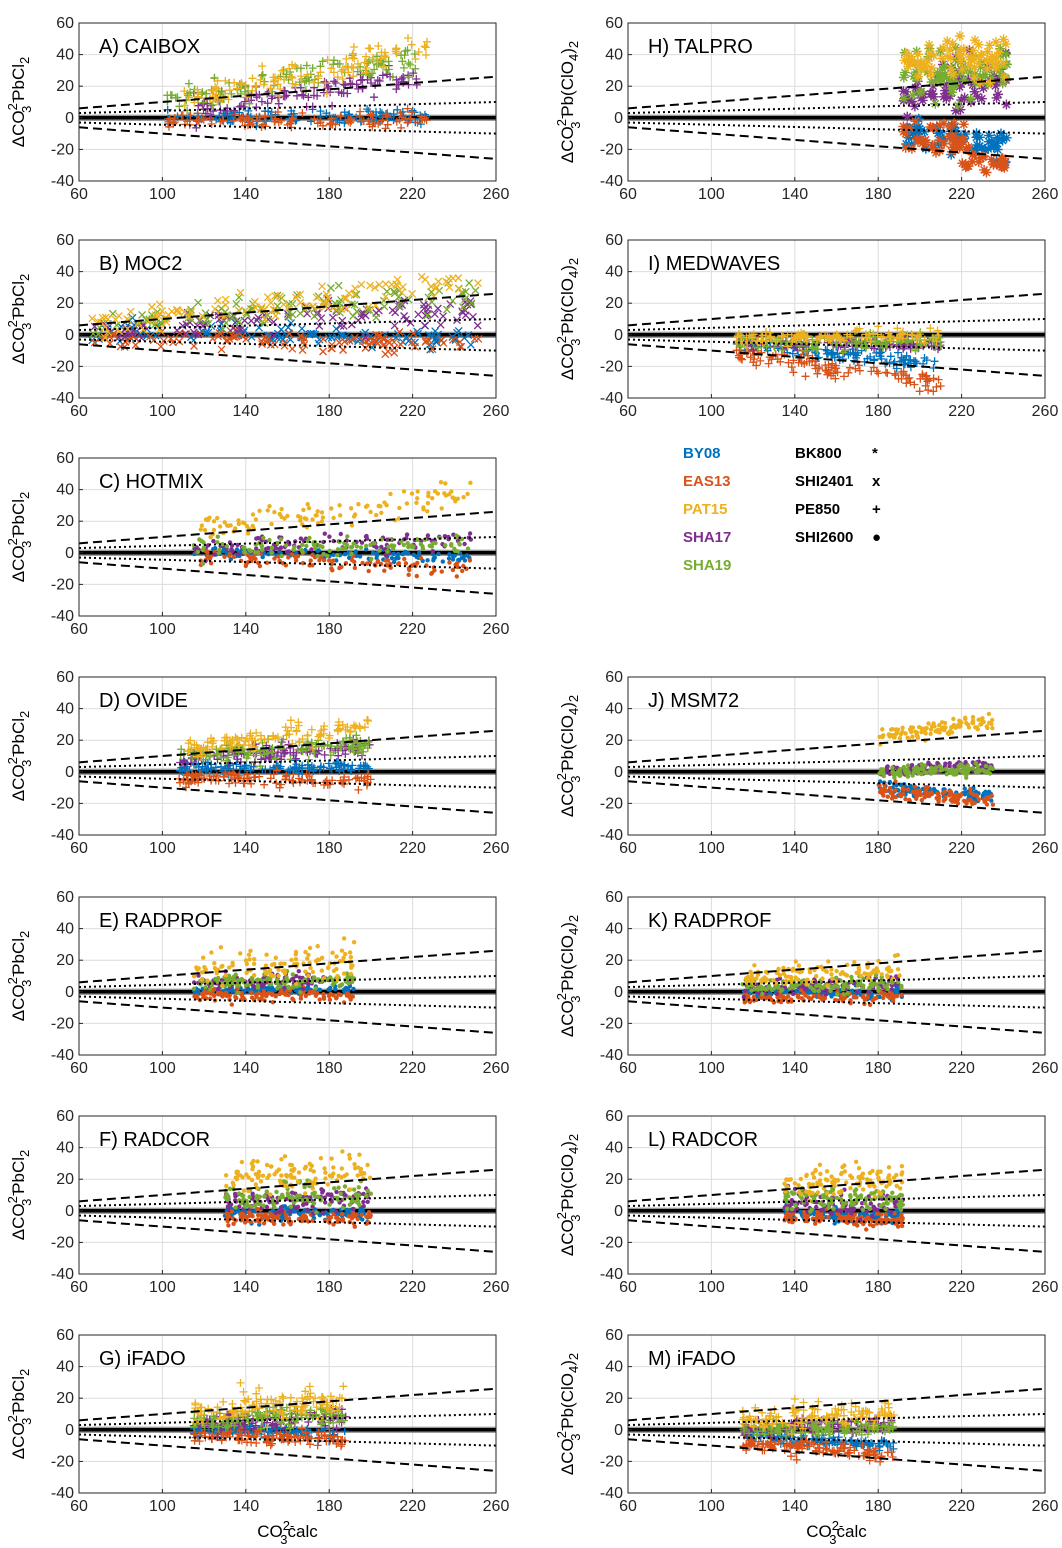 The height and width of the screenshot is (1548, 1062). Describe the element at coordinates (628, 194) in the screenshot. I see `x-tick-label: 60` at that location.